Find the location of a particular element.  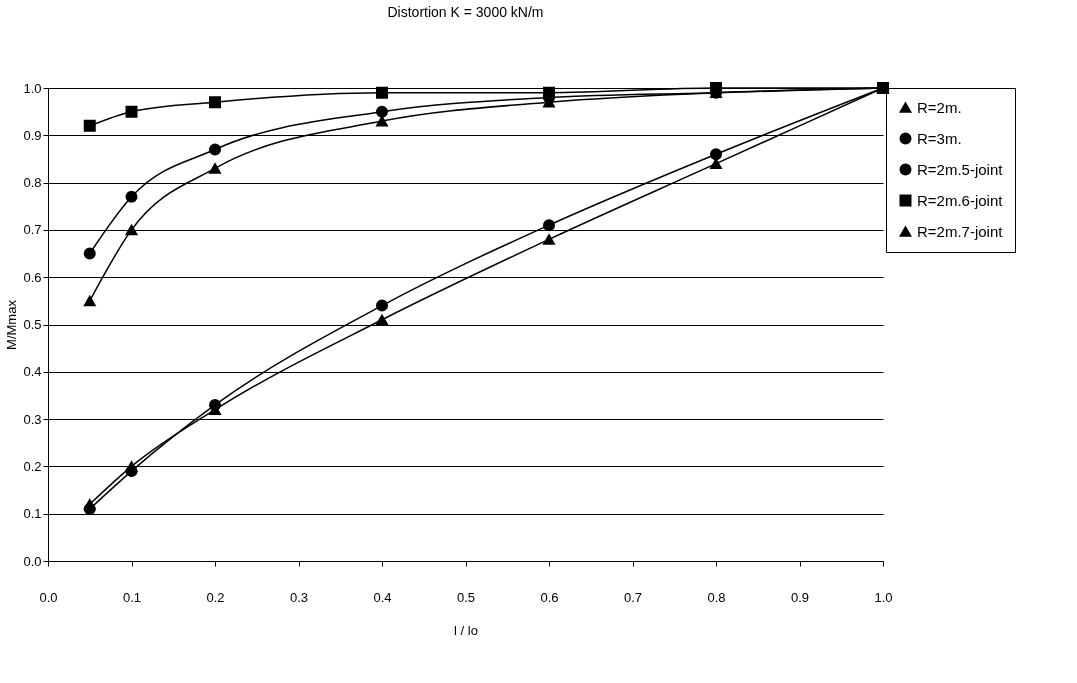

x-tick-label: 0.8 is located at coordinates (716, 597).